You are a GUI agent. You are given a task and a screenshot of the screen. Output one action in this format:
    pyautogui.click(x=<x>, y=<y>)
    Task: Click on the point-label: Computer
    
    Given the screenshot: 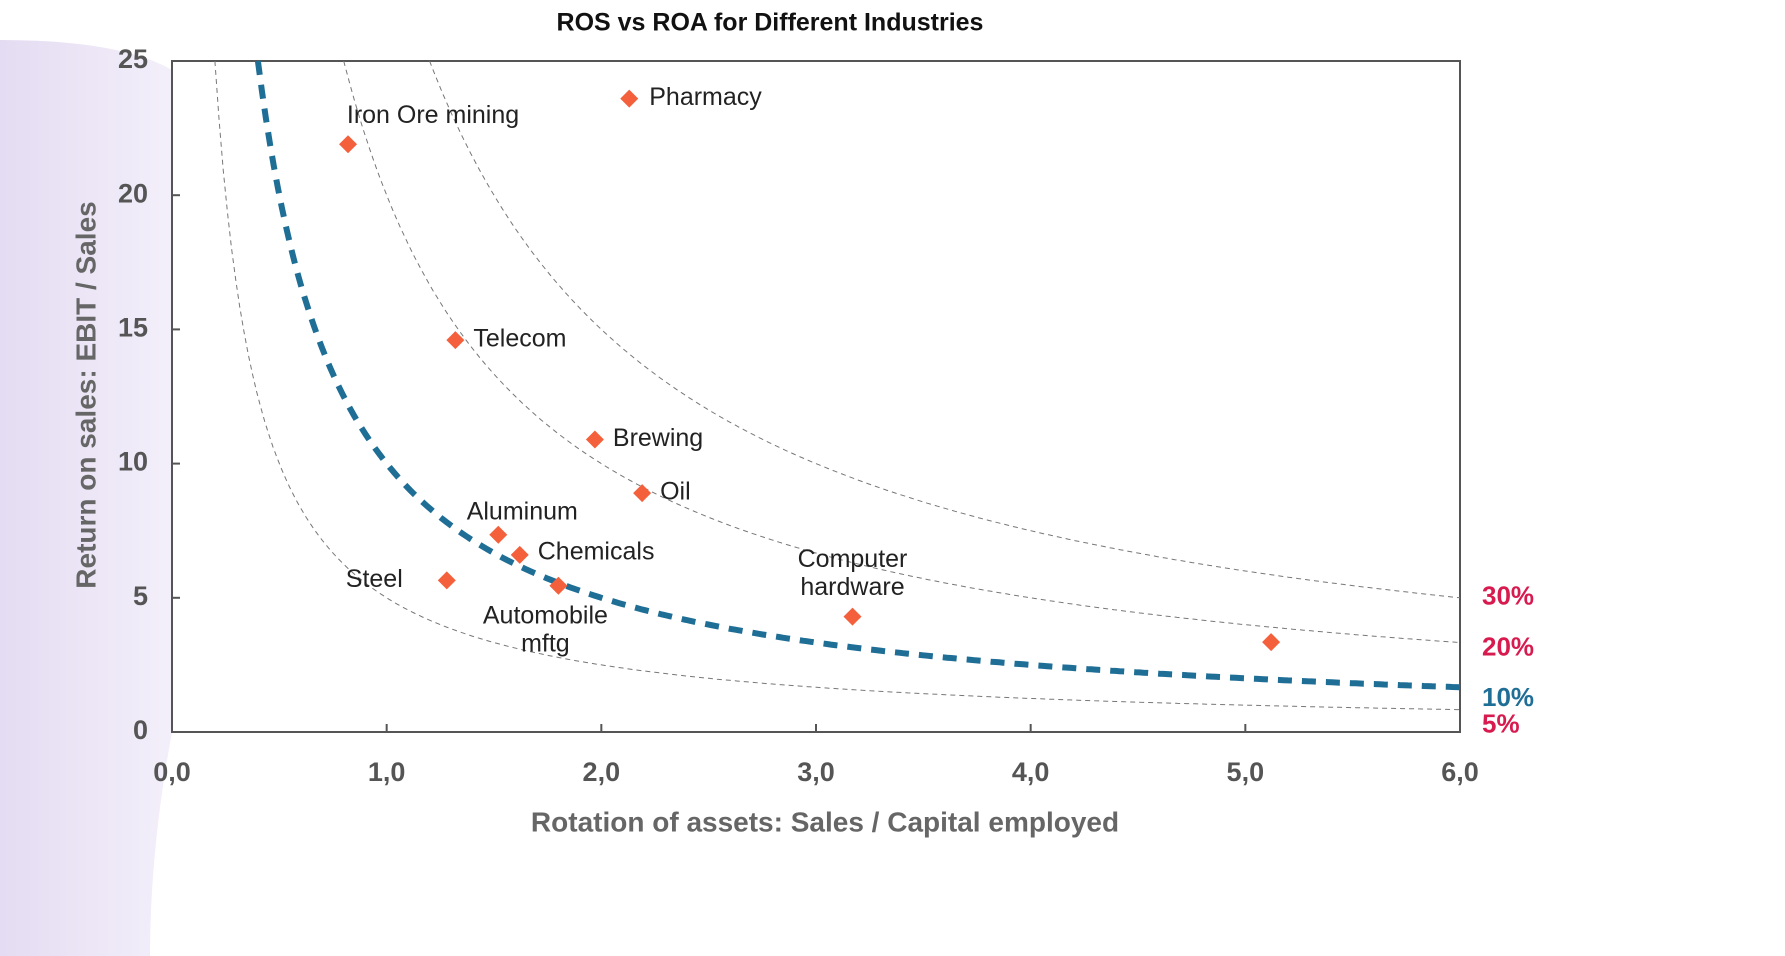 What is the action you would take?
    pyautogui.click(x=853, y=559)
    